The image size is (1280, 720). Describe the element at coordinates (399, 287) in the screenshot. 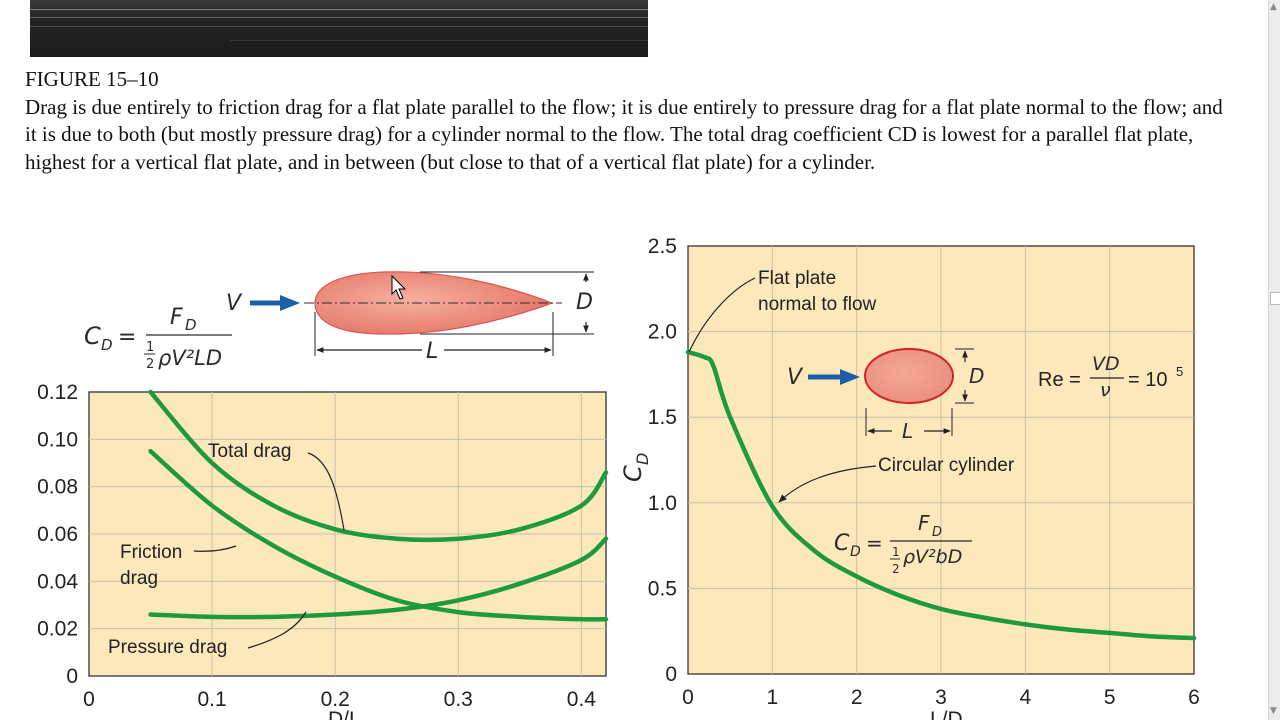

I see `move-cursor-icon` at that location.